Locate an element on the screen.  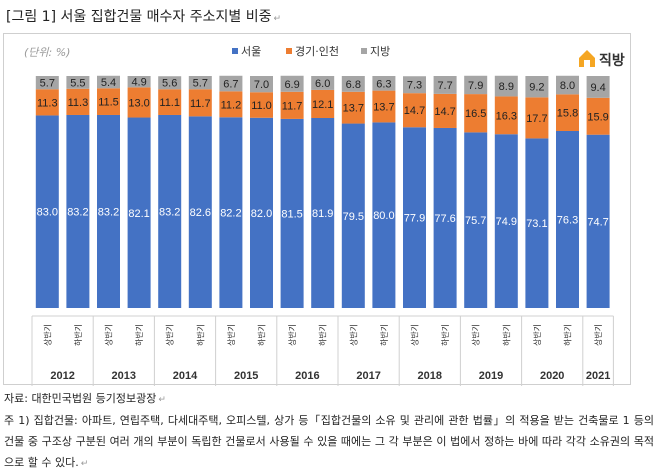
data-label-regional: 6.9 is located at coordinates (291, 85).